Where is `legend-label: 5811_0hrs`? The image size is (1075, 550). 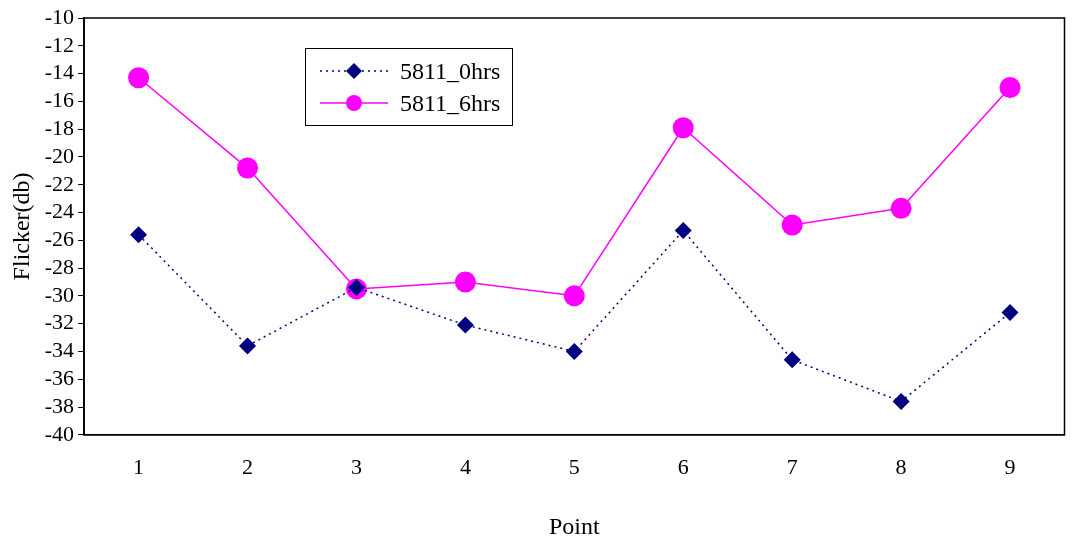
legend-label: 5811_0hrs is located at coordinates (450, 71).